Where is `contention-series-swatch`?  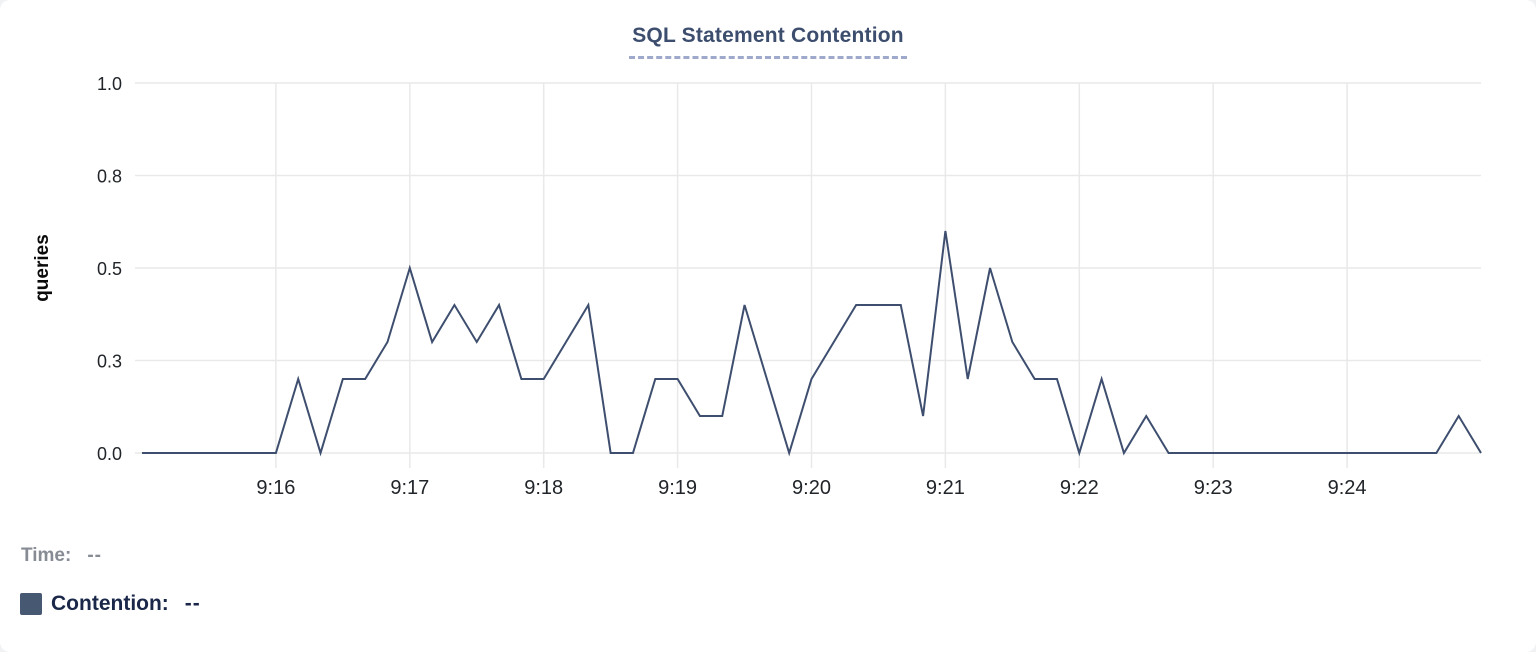
contention-series-swatch is located at coordinates (31, 604).